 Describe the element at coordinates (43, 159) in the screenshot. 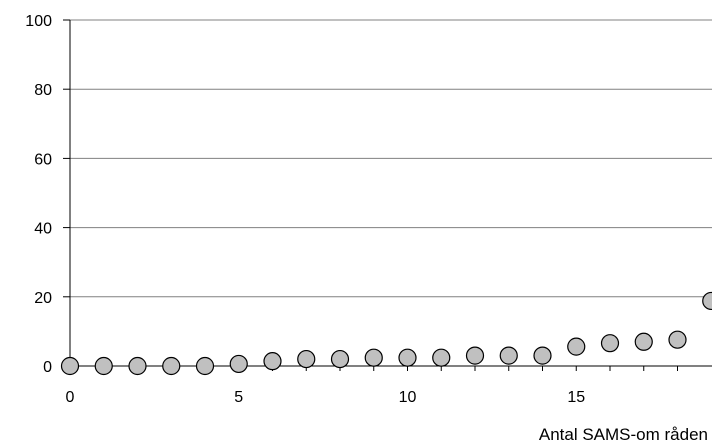

I see `y-tick-label: 60` at that location.